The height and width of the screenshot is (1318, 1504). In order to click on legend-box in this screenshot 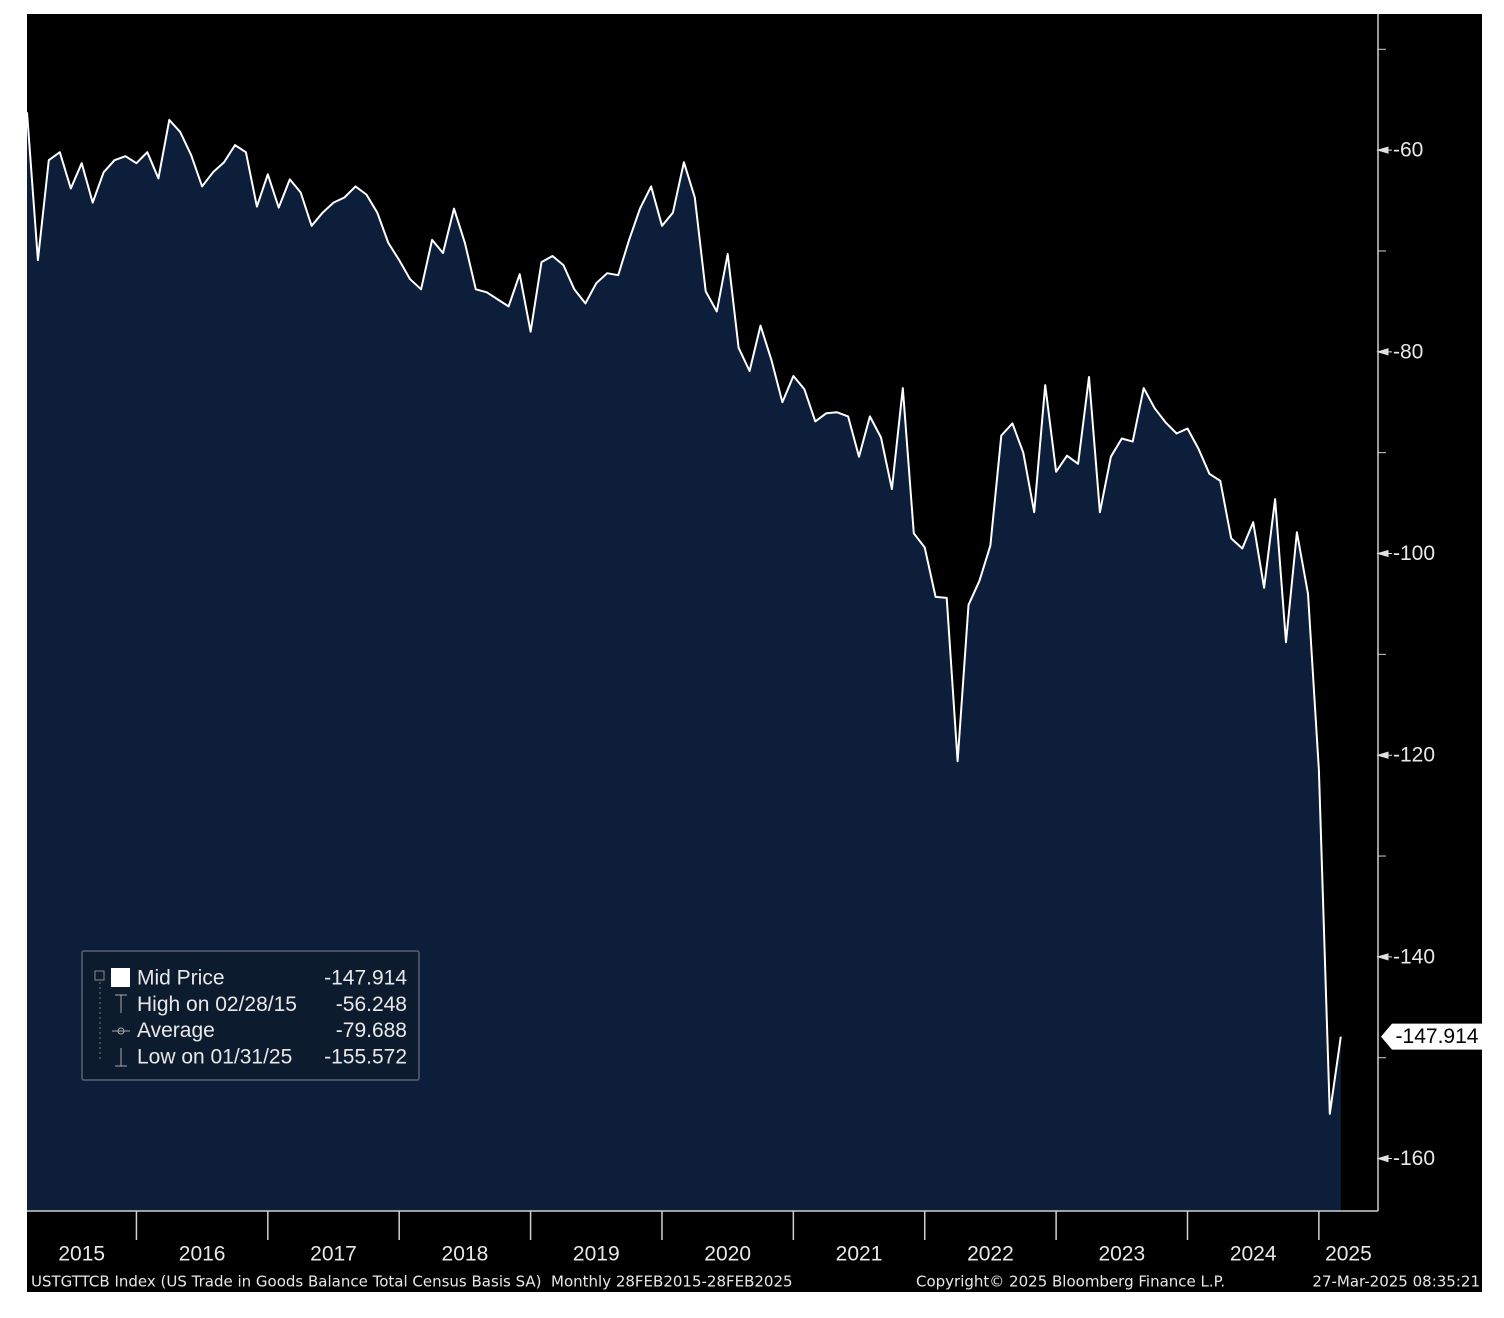, I will do `click(250, 1015)`.